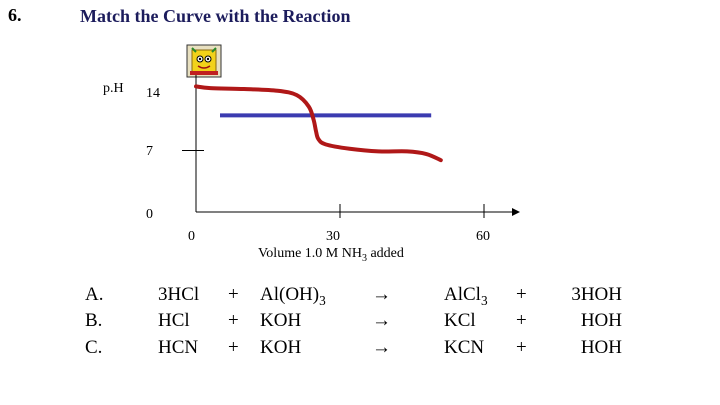  What do you see at coordinates (310, 253) in the screenshot?
I see `x-axis-label-main: Volume 1.0 M NH` at bounding box center [310, 253].